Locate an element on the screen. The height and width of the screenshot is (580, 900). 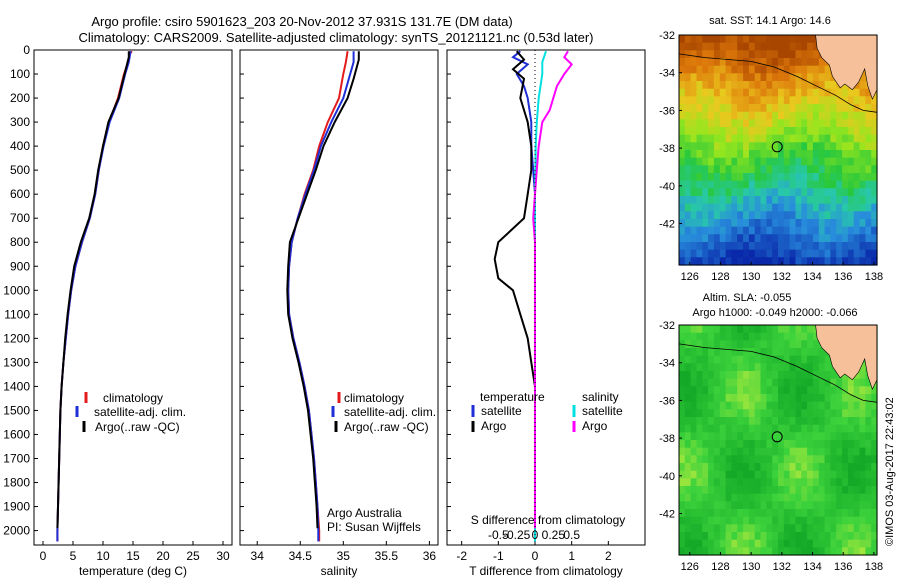
x-tick-label: 30 is located at coordinates (223, 556).